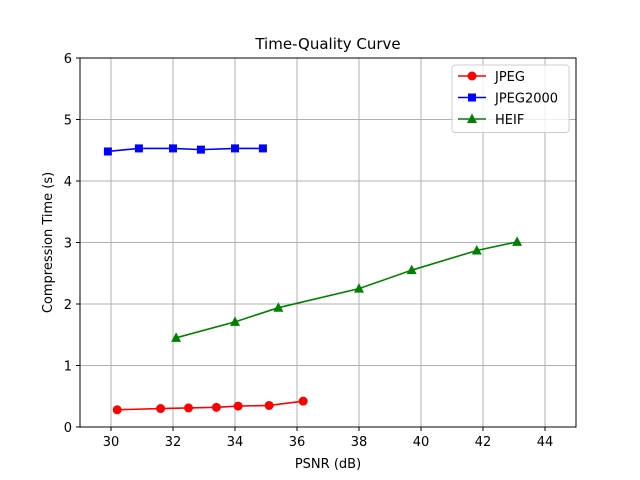 This screenshot has width=640, height=480. I want to click on x-tick-label: 30, so click(111, 442).